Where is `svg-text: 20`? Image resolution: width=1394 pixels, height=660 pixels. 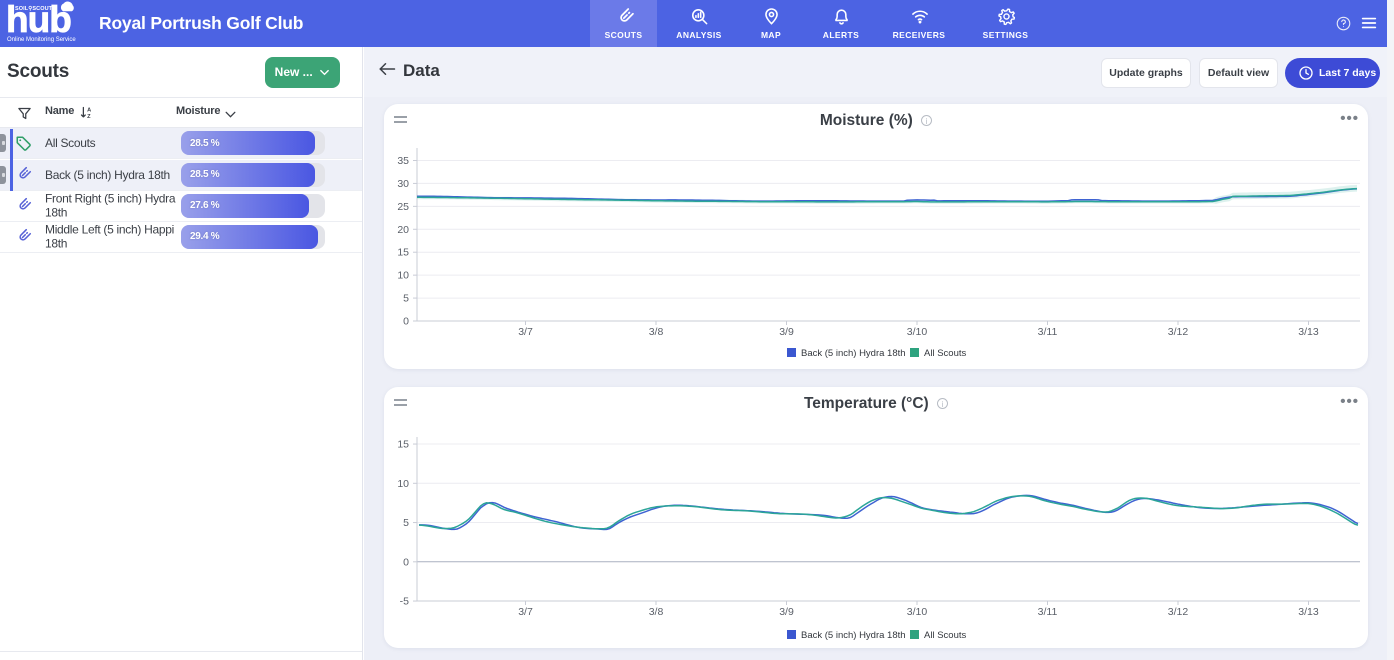
svg-text: 20 is located at coordinates (403, 230).